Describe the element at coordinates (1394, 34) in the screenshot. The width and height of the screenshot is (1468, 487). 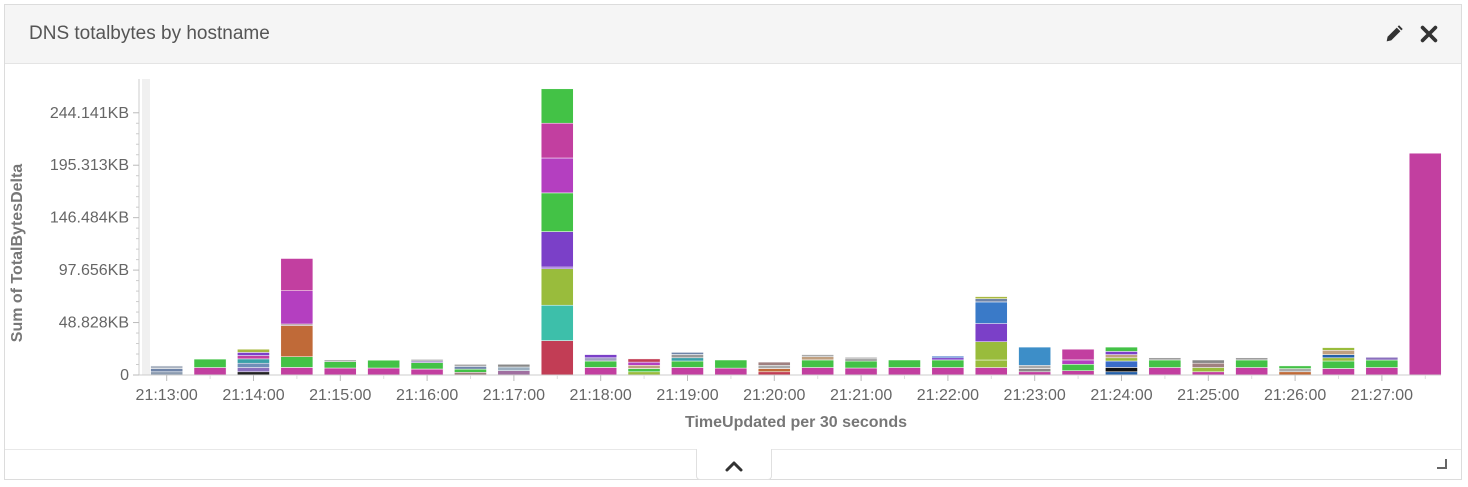
I see `pencil-icon` at that location.